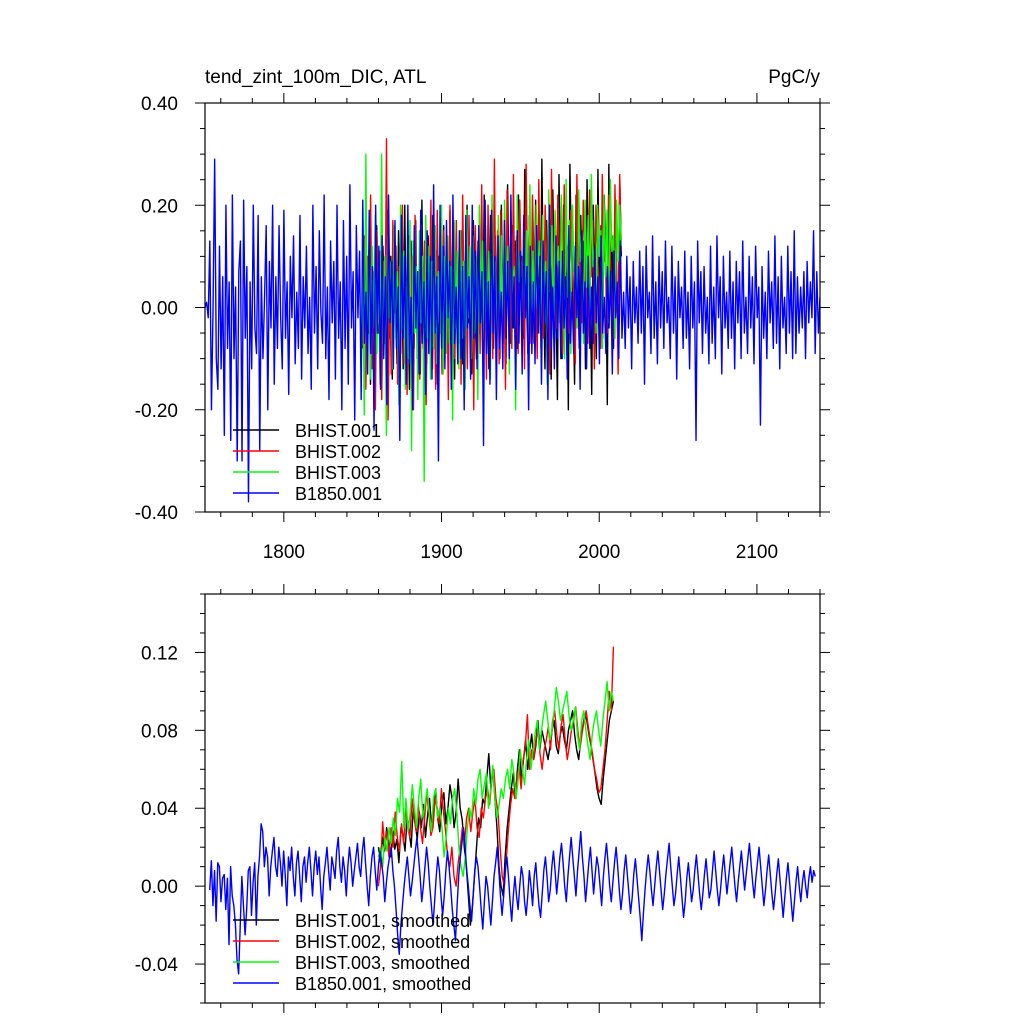 This screenshot has width=1024, height=1024. I want to click on y-tick-label: 0.12, so click(159, 653).